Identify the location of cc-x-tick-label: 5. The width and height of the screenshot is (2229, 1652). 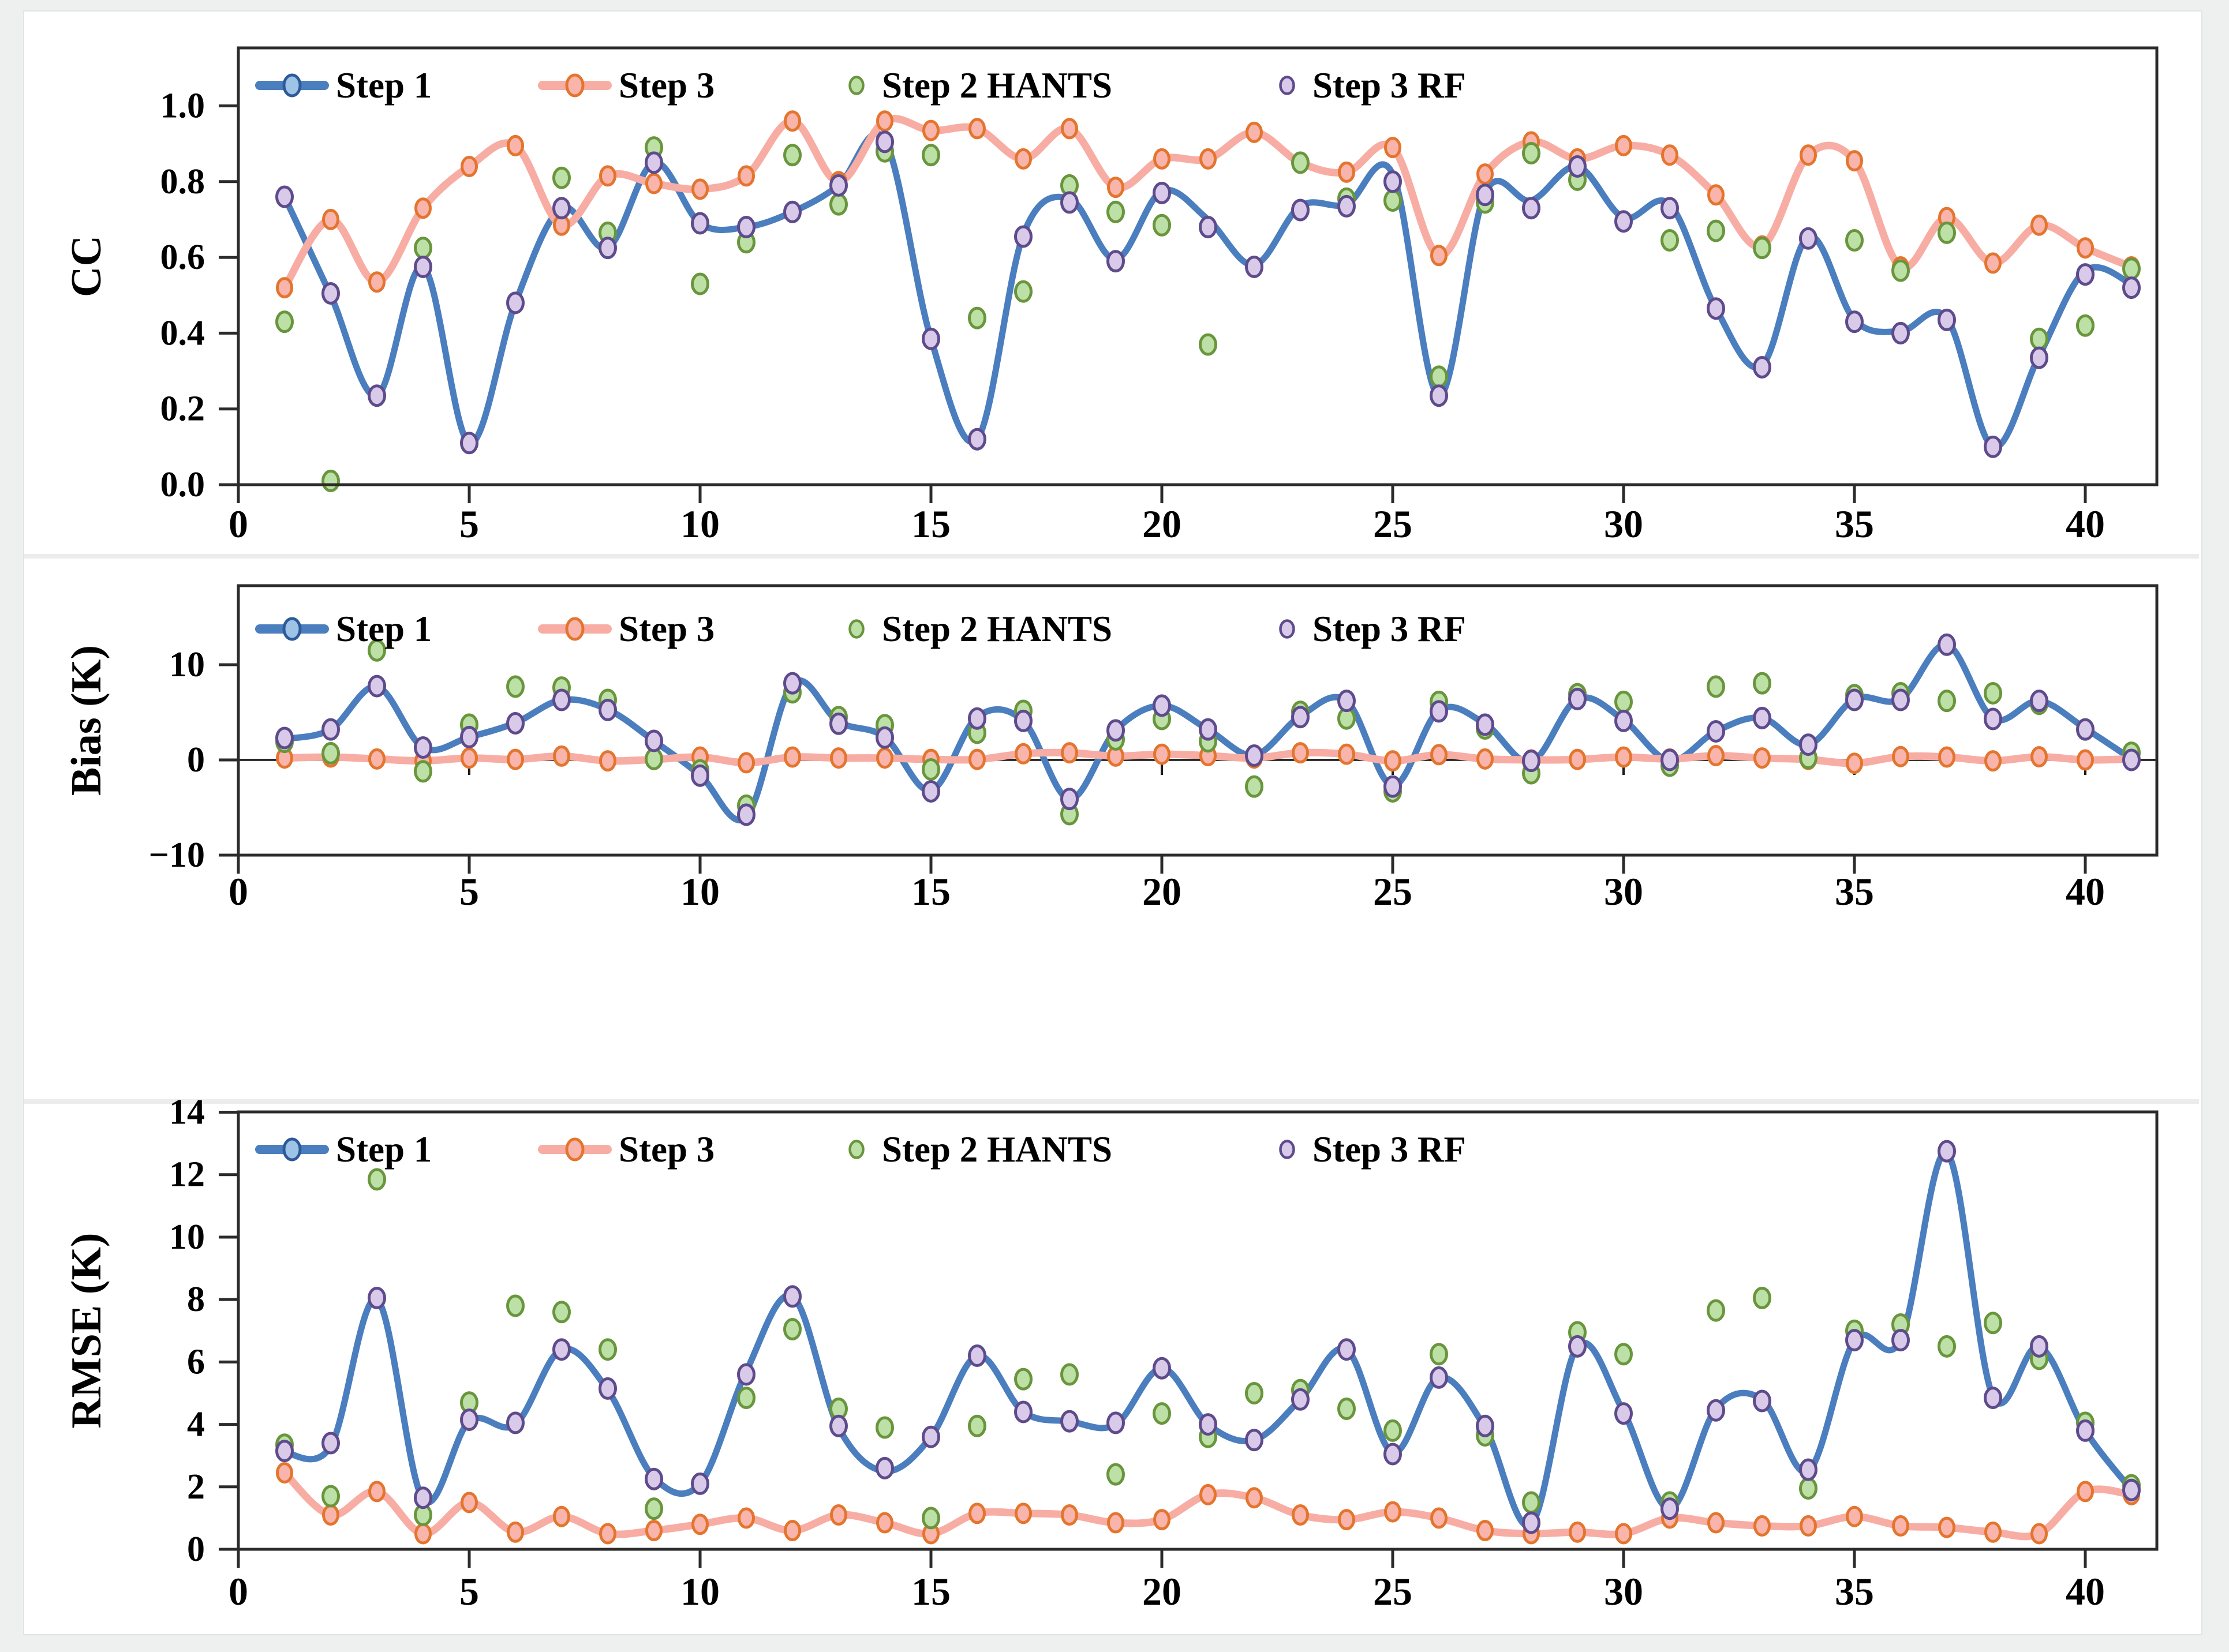
(469, 524).